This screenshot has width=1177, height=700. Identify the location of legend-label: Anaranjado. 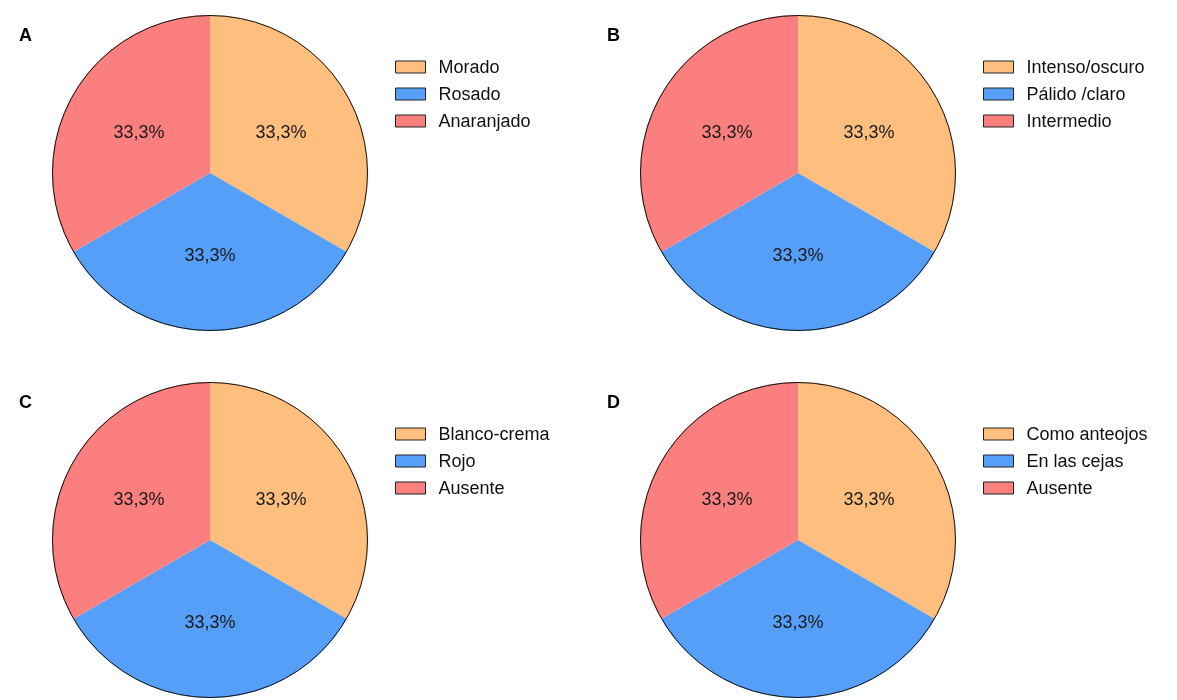
(484, 121).